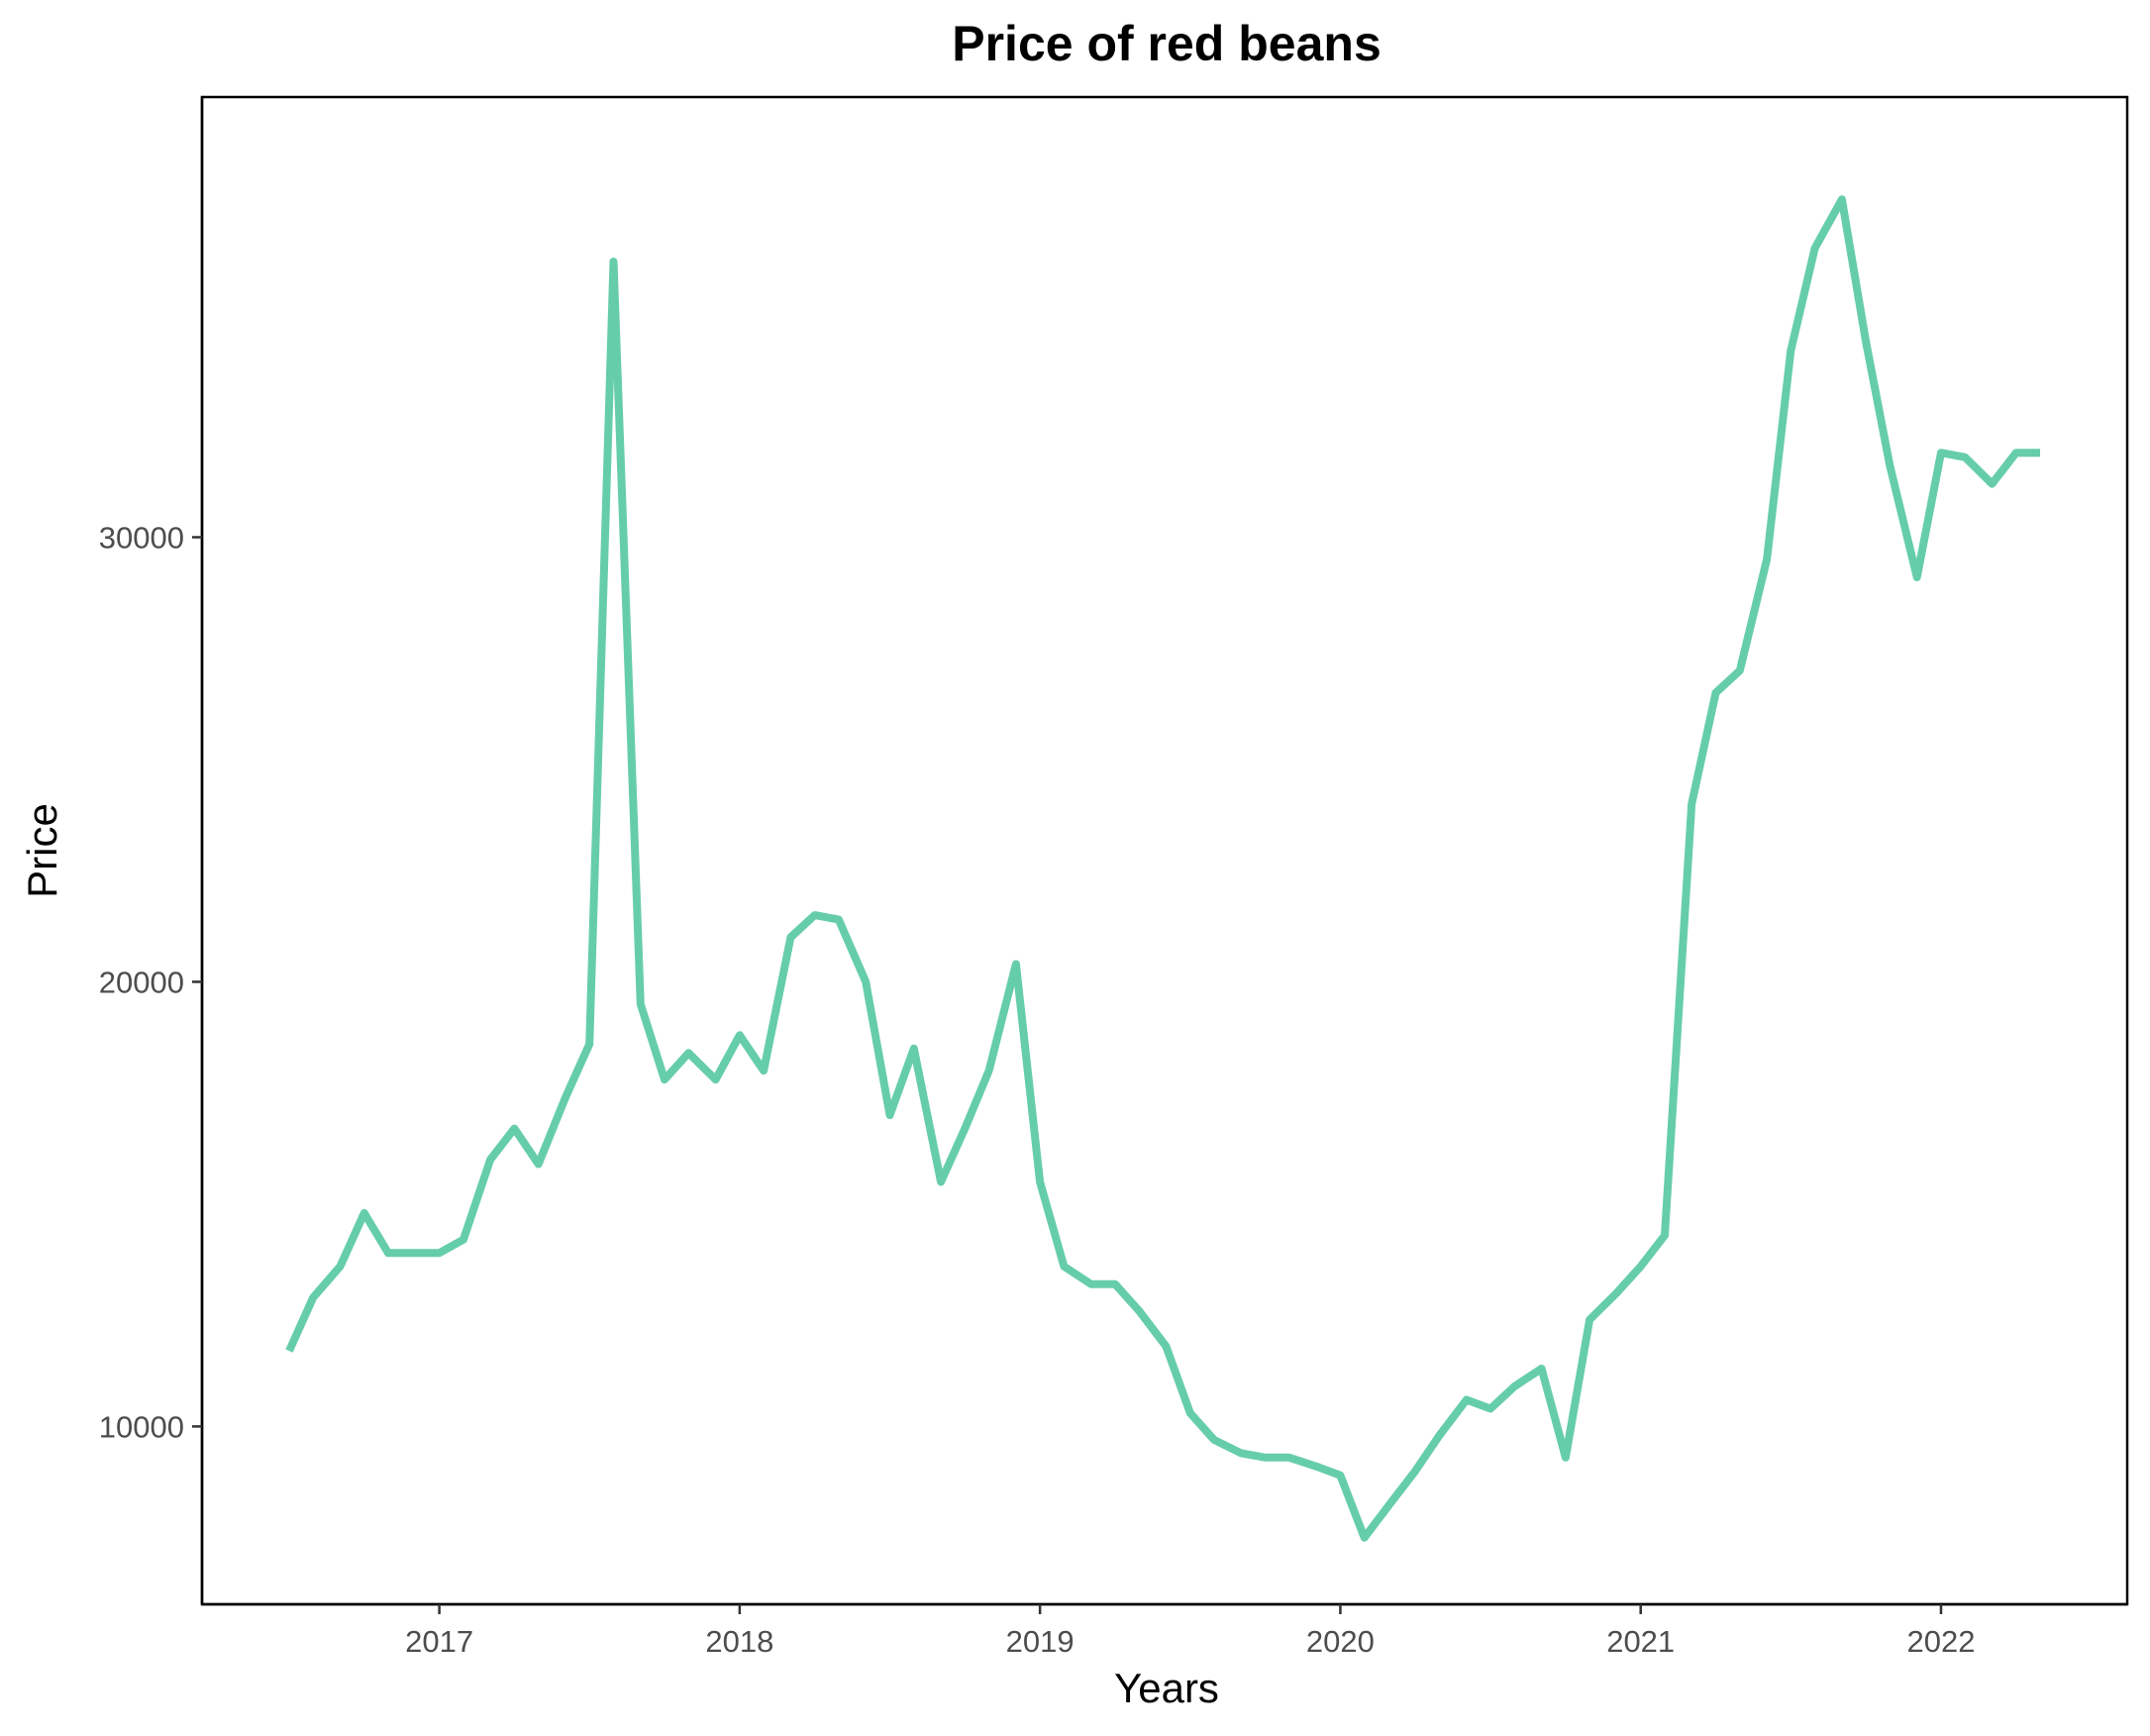 The image size is (2150, 1736). I want to click on y-tick-label: 10000, so click(141, 1426).